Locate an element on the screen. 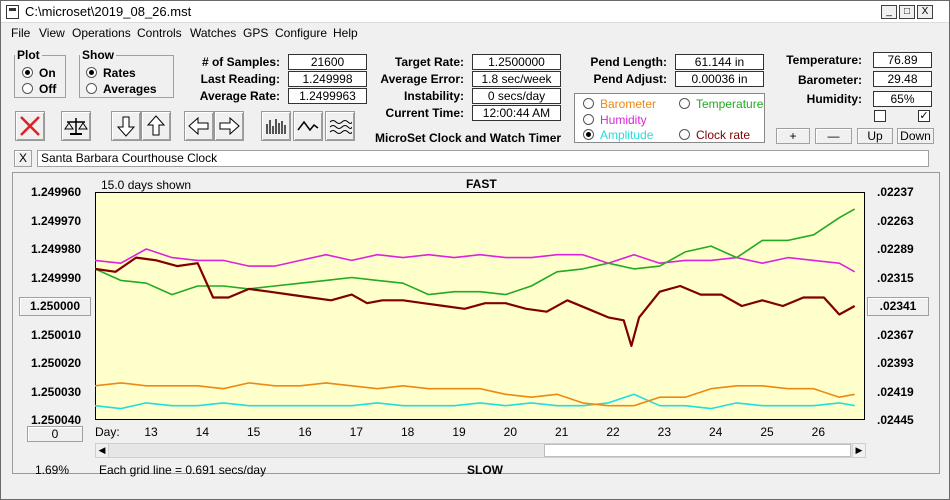 This screenshot has height=500, width=950. series-barometer-radio: Barometer is located at coordinates (619, 104).